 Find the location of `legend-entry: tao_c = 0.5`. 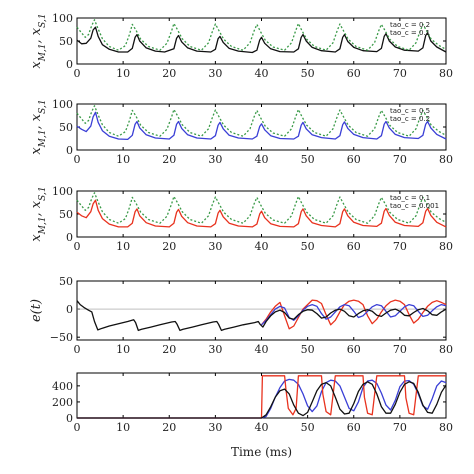

legend-entry: tao_c = 0.5 is located at coordinates (410, 111).